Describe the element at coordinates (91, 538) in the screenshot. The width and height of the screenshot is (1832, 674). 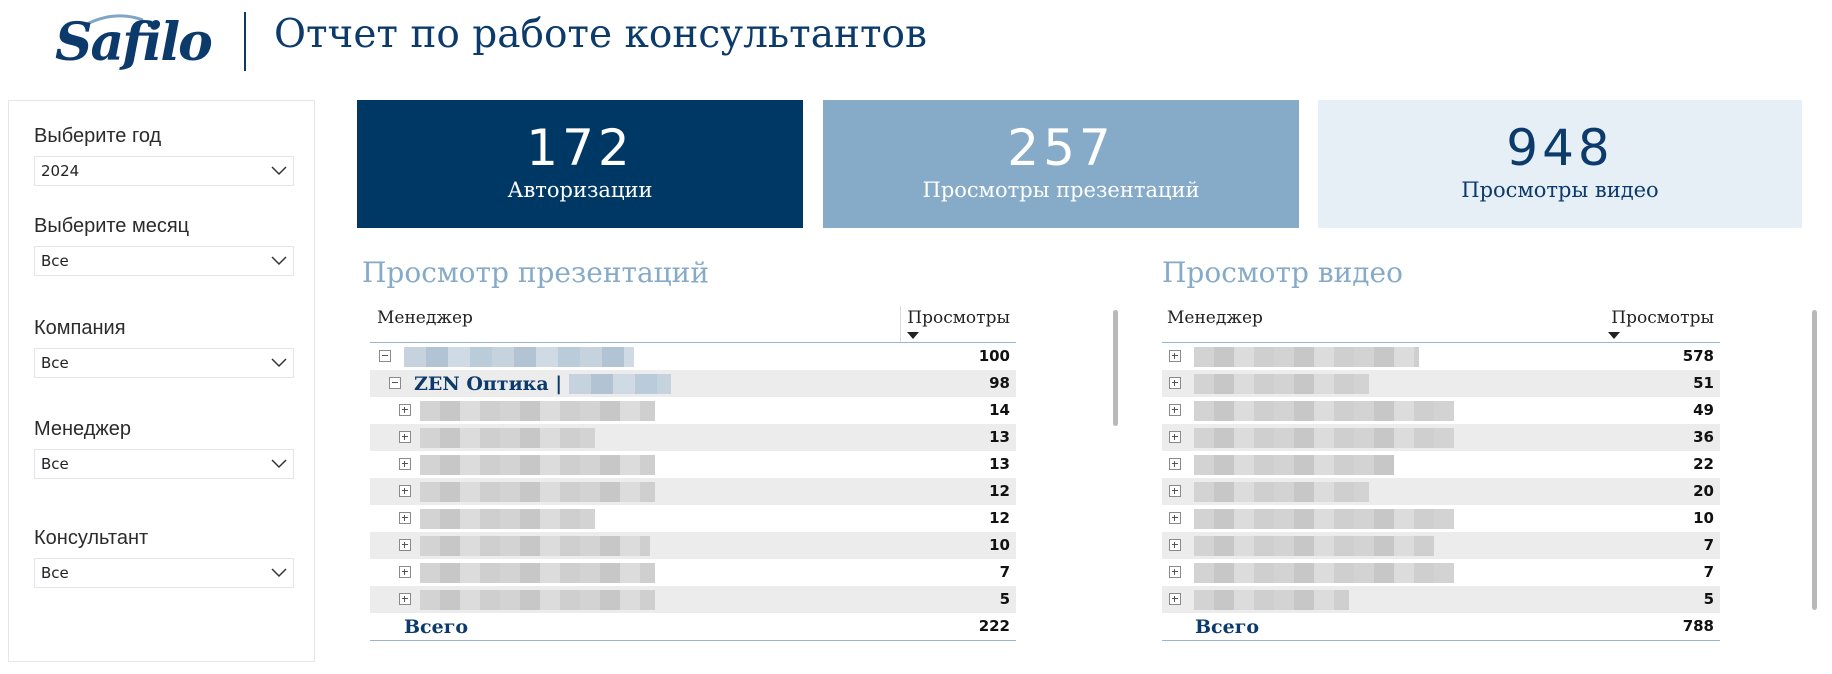
I see `filter-consultant-label: Консультант` at that location.